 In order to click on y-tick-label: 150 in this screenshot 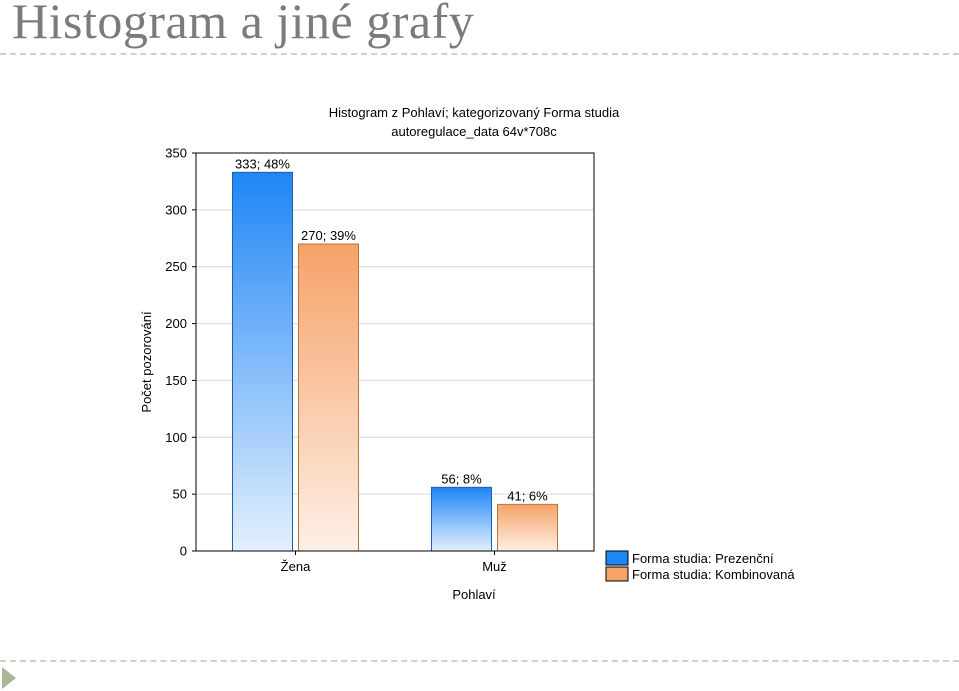, I will do `click(176, 380)`.